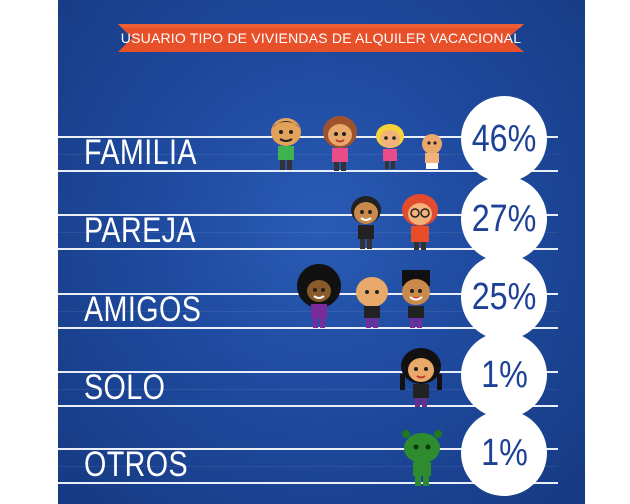 The width and height of the screenshot is (630, 504). I want to click on alien-icon, so click(422, 458).